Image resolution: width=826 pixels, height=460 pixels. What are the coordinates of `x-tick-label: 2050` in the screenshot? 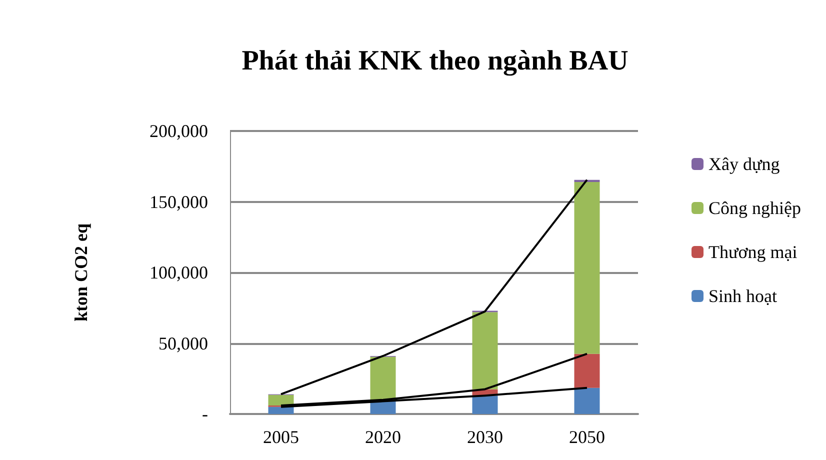 It's located at (587, 437).